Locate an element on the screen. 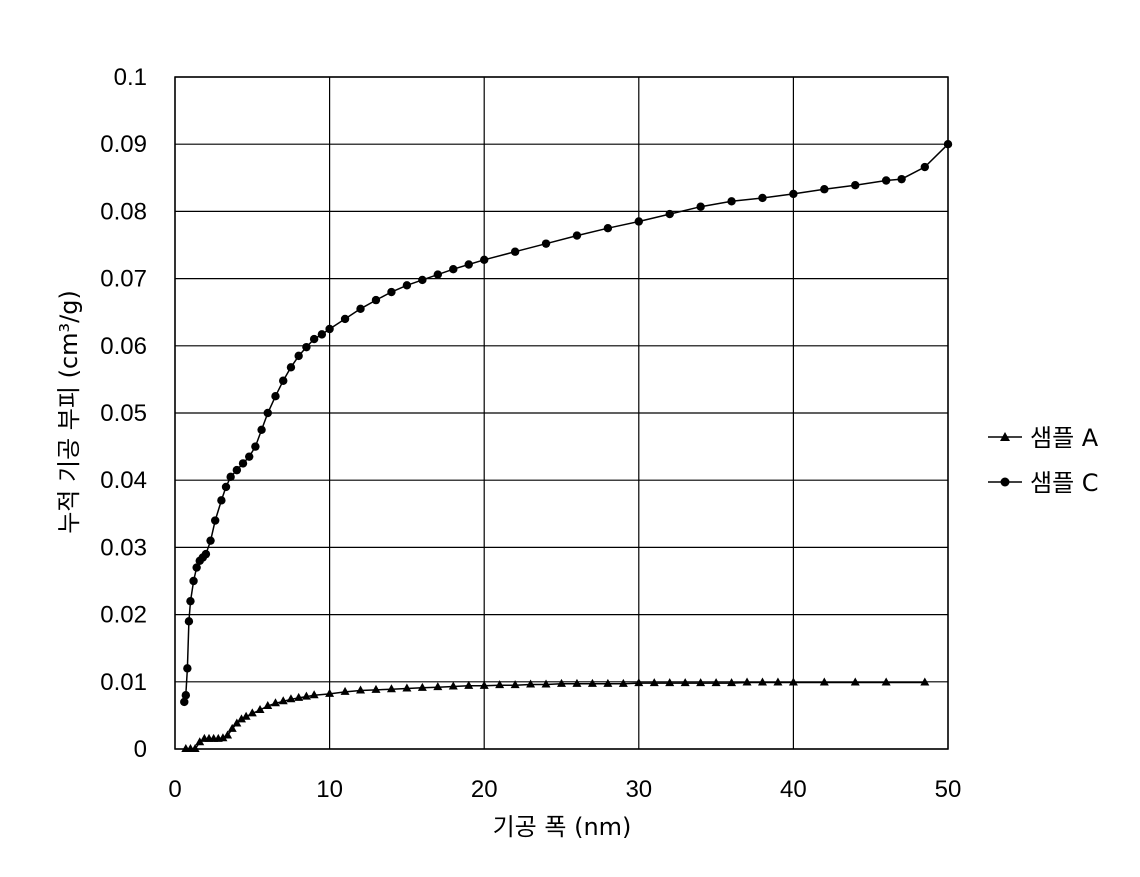 The width and height of the screenshot is (1140, 877). legend-item-sample-a: 샘플 A is located at coordinates (1043, 438).